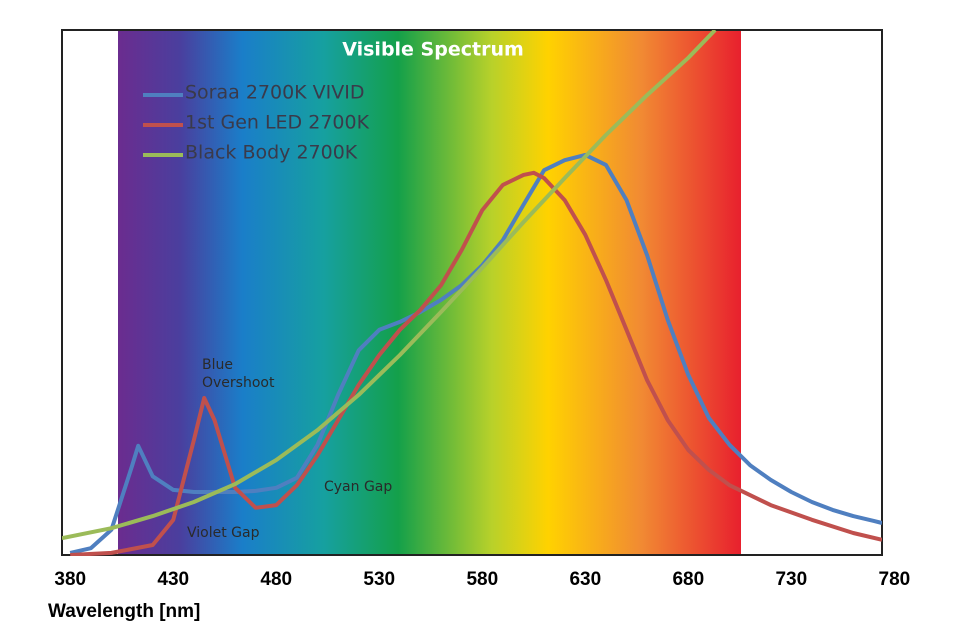 This screenshot has width=960, height=640. I want to click on x-tick-label: 580, so click(482, 579).